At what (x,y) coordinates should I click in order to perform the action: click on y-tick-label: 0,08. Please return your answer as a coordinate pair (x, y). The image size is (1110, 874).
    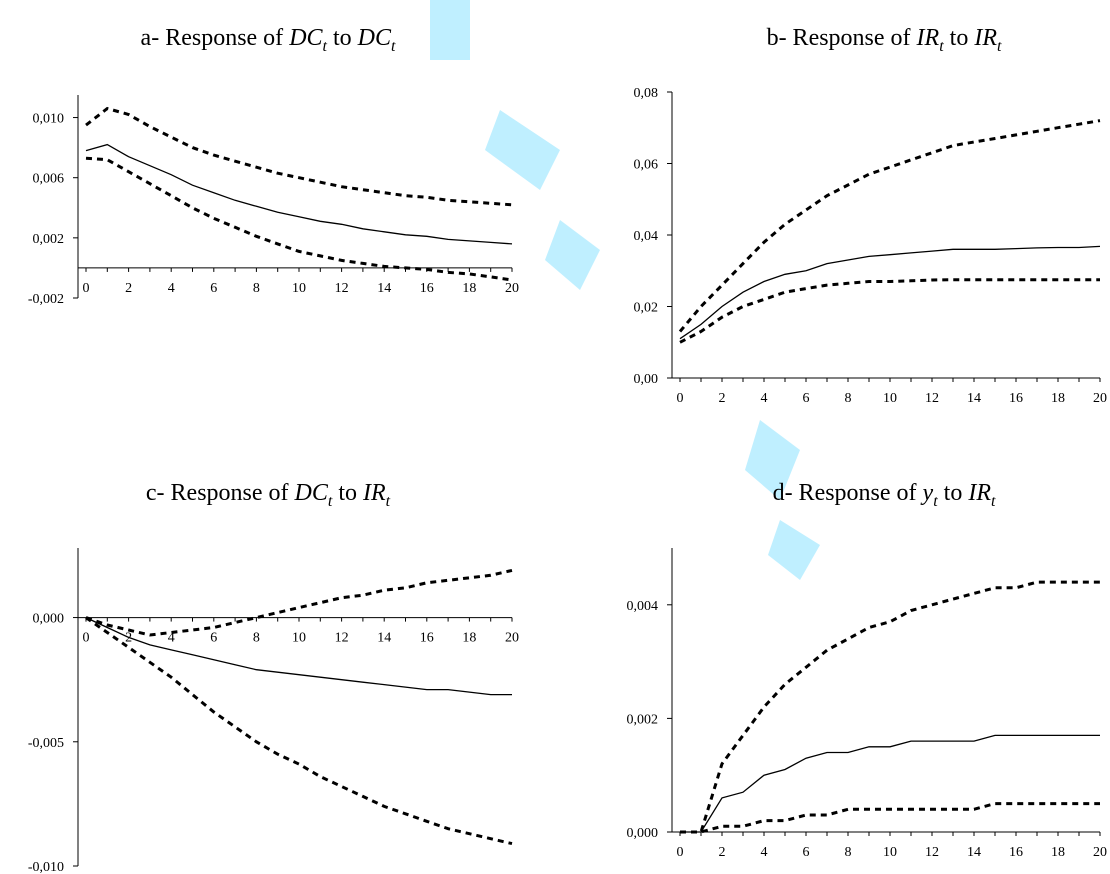
    Looking at the image, I should click on (646, 93).